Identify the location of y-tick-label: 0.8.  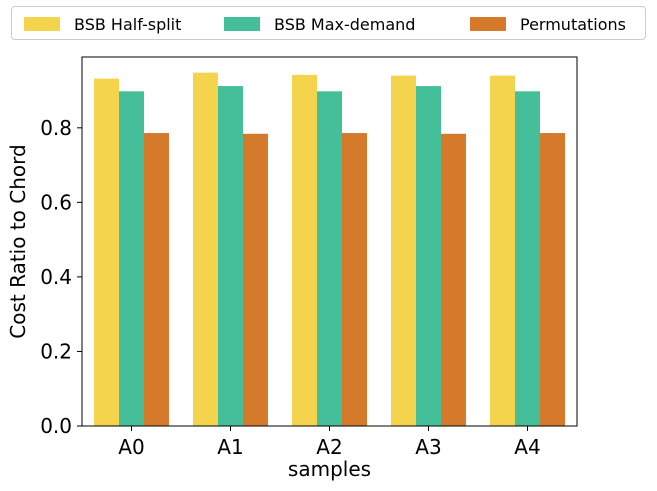
(56, 128).